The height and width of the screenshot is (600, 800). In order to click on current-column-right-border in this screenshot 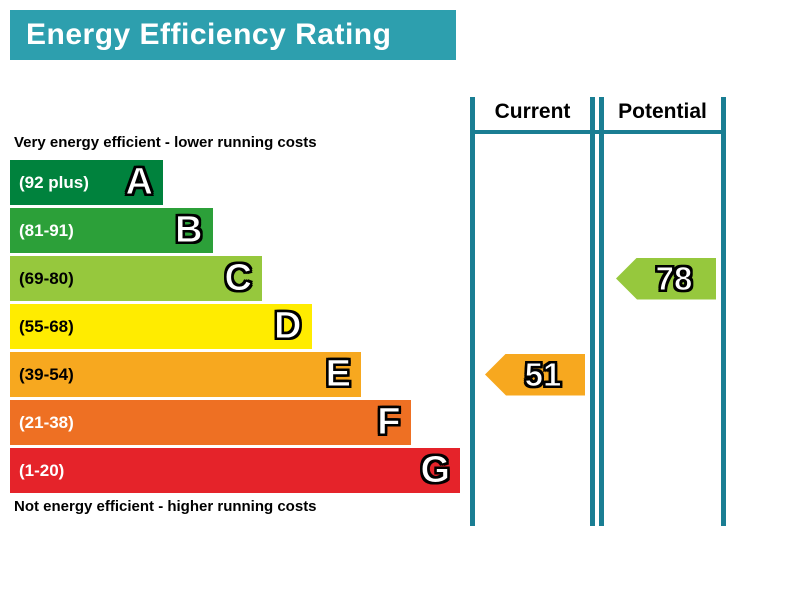, I will do `click(592, 311)`.